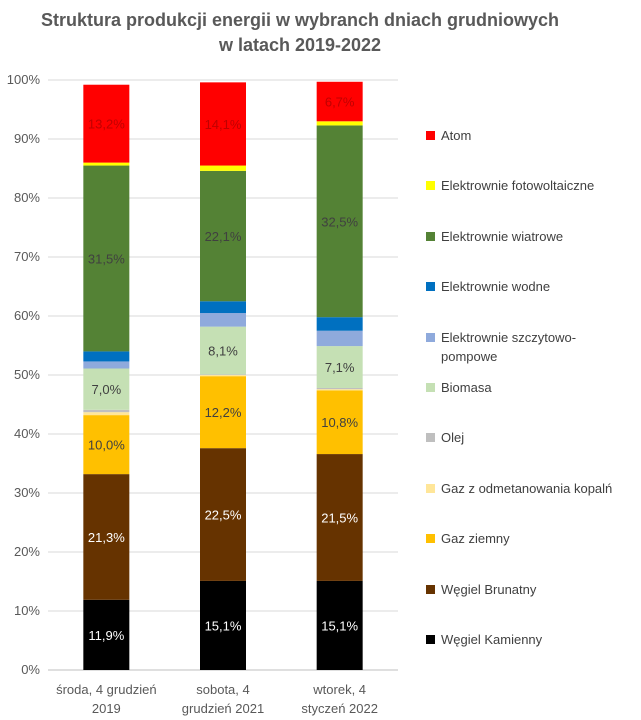 The width and height of the screenshot is (641, 720). Describe the element at coordinates (223, 689) in the screenshot. I see `x-tick-label: sobota, 4` at that location.